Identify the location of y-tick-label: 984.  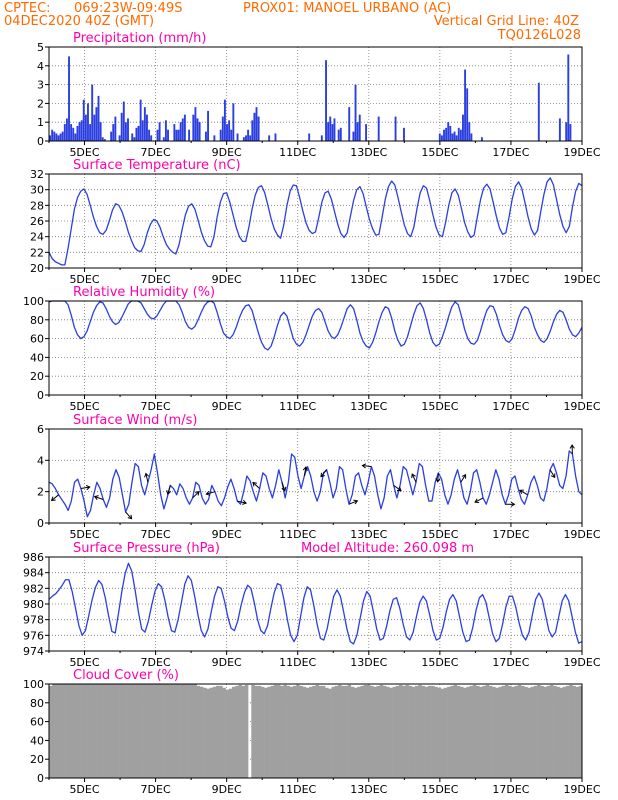
(33, 573).